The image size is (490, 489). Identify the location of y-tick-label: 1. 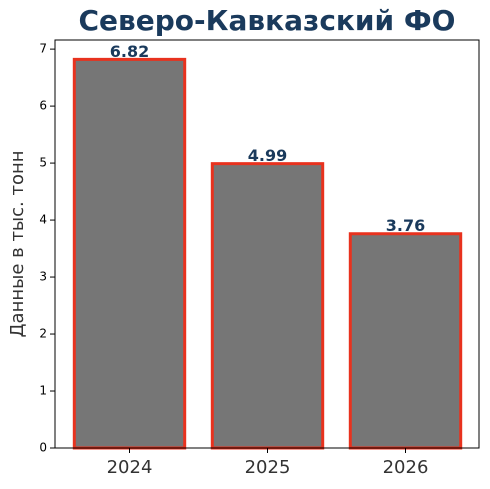
(43, 391).